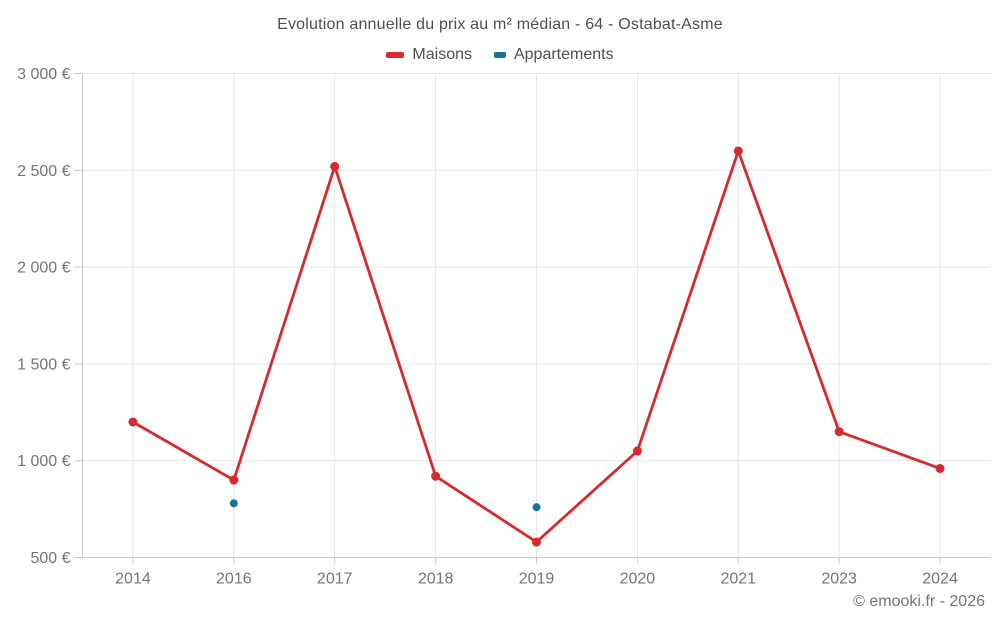 The width and height of the screenshot is (1000, 625). What do you see at coordinates (839, 579) in the screenshot?
I see `x-tick-label: 2023` at bounding box center [839, 579].